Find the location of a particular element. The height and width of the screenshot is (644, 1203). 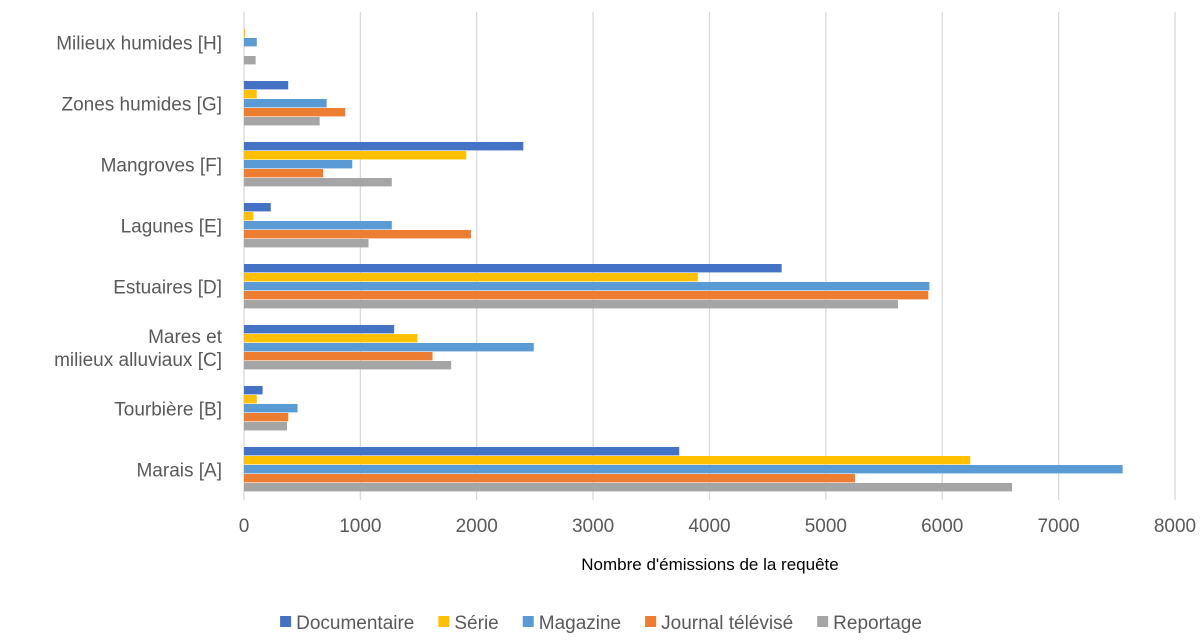

category-label: Tourbière [B] is located at coordinates (168, 410).